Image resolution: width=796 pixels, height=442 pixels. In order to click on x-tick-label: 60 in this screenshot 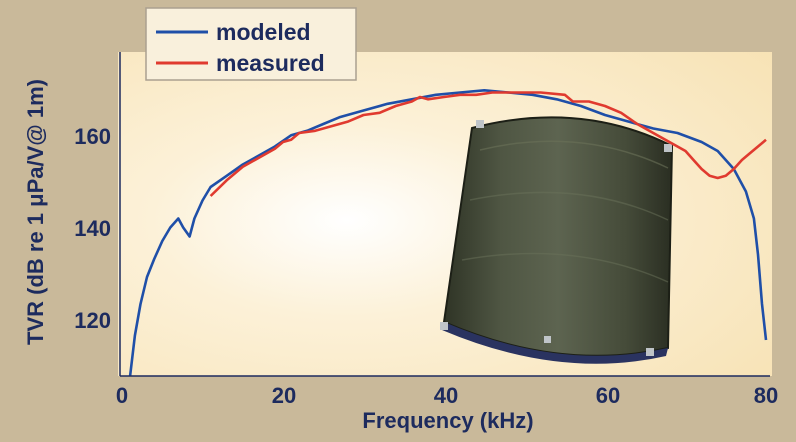, I will do `click(608, 395)`.